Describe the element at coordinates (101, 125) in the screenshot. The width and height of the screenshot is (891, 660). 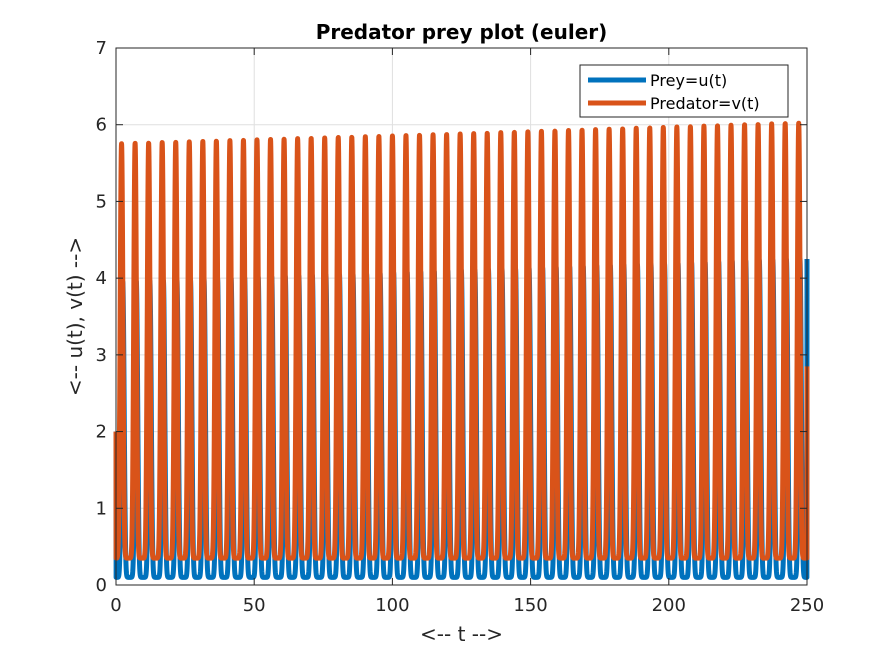
I see `y-tick-label: 6` at that location.